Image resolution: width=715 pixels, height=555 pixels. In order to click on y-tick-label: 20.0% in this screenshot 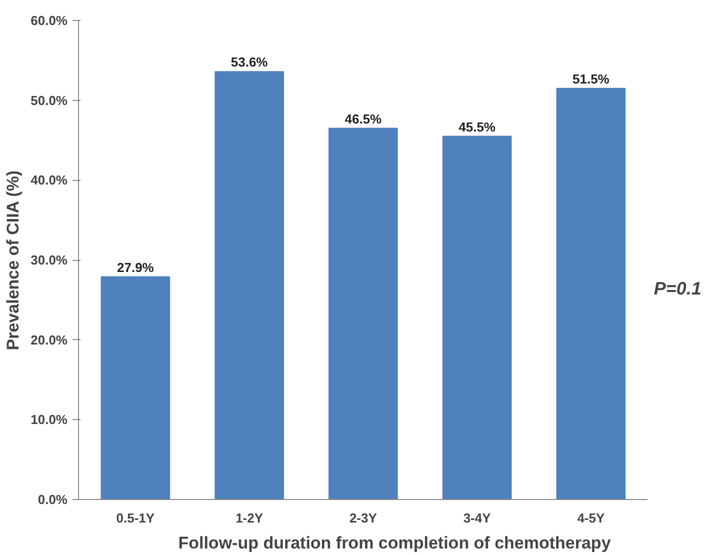, I will do `click(49, 340)`.